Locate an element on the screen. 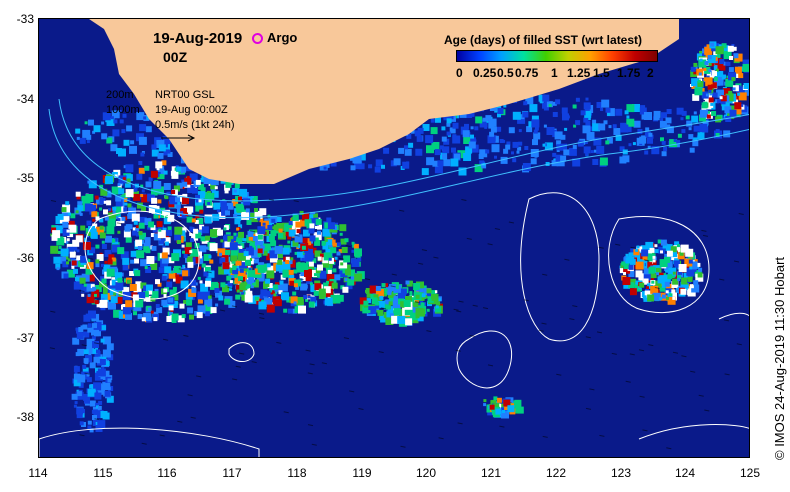  y-tick-label: -33 is located at coordinates (25, 19).